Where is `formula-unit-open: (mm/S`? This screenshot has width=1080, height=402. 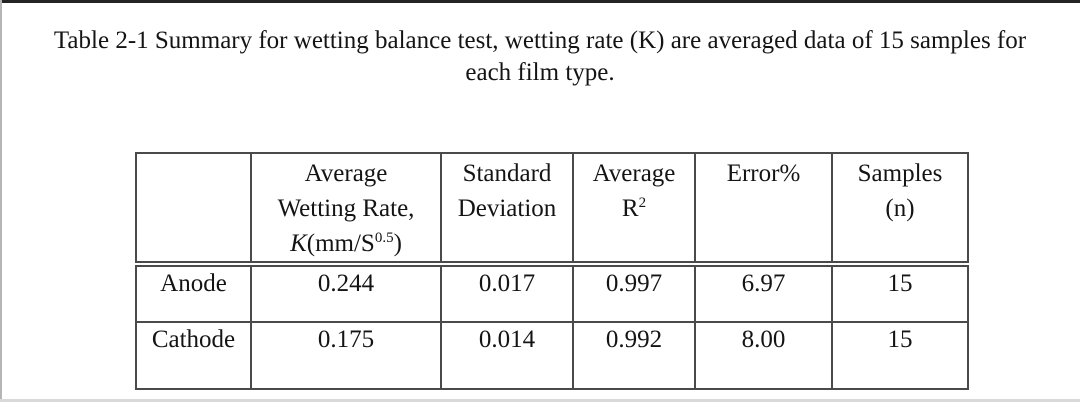 formula-unit-open: (mm/S is located at coordinates (340, 243).